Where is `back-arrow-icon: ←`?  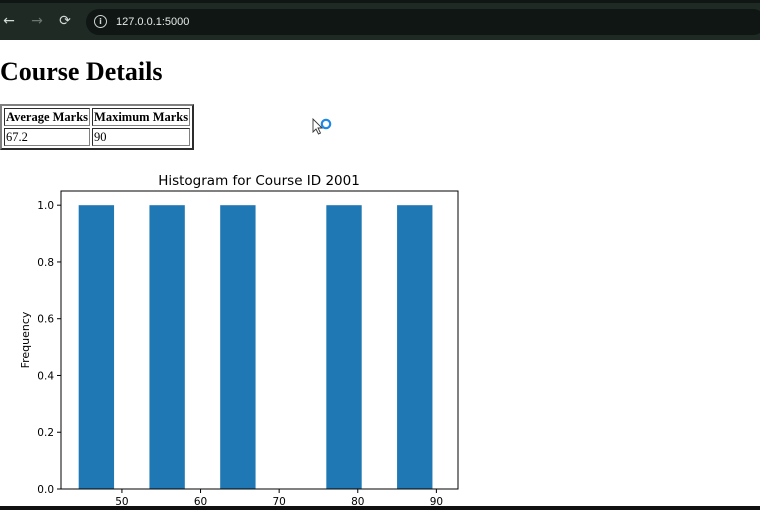
back-arrow-icon: ← is located at coordinates (9, 21).